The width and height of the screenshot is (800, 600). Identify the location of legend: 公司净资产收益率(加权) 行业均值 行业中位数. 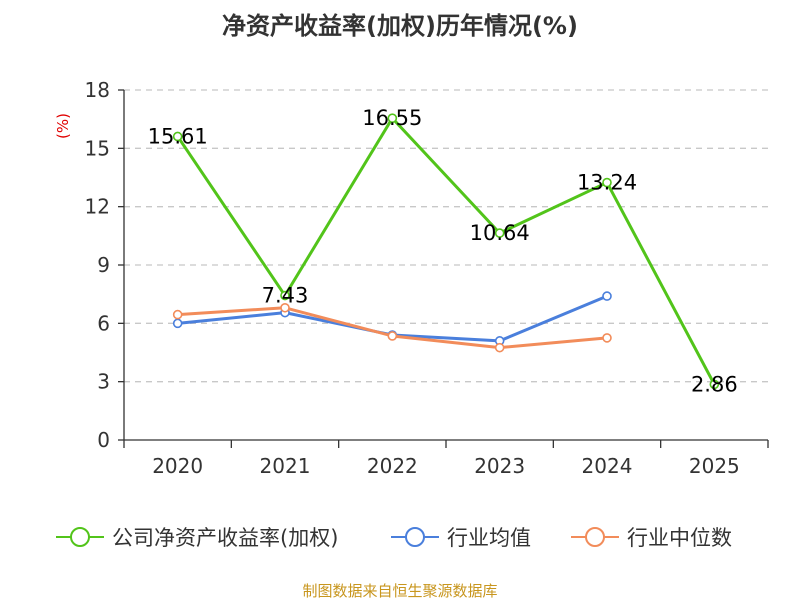
(394, 538).